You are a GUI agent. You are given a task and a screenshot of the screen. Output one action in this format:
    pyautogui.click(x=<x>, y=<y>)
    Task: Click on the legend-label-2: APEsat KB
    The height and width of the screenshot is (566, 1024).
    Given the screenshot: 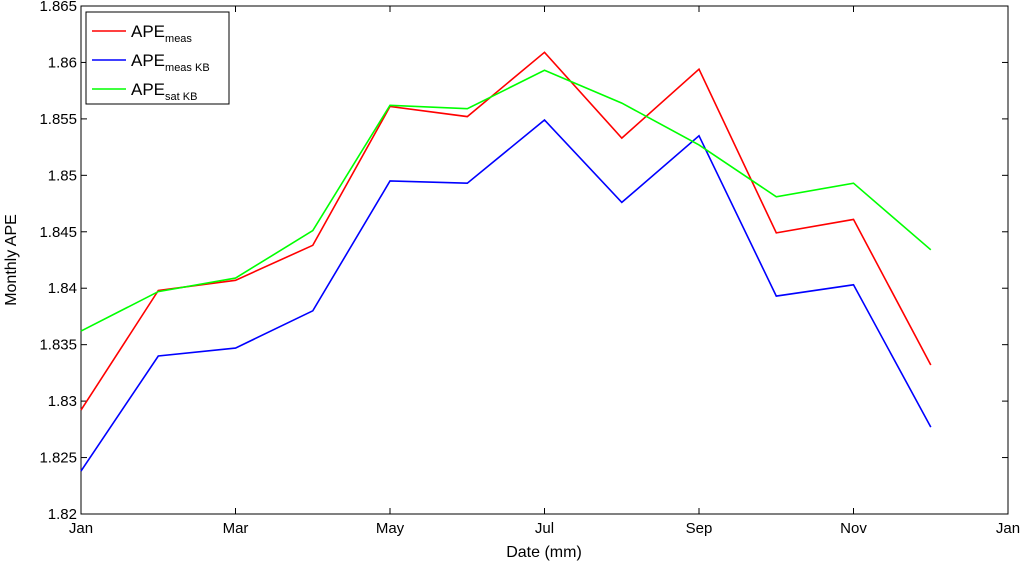 What is the action you would take?
    pyautogui.click(x=164, y=91)
    